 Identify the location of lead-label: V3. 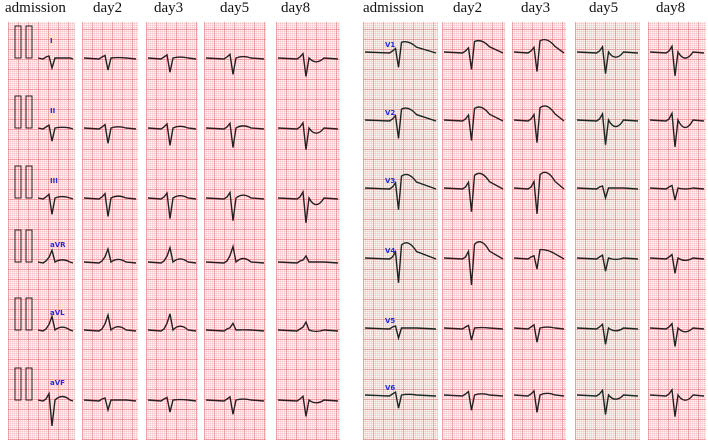
(390, 181).